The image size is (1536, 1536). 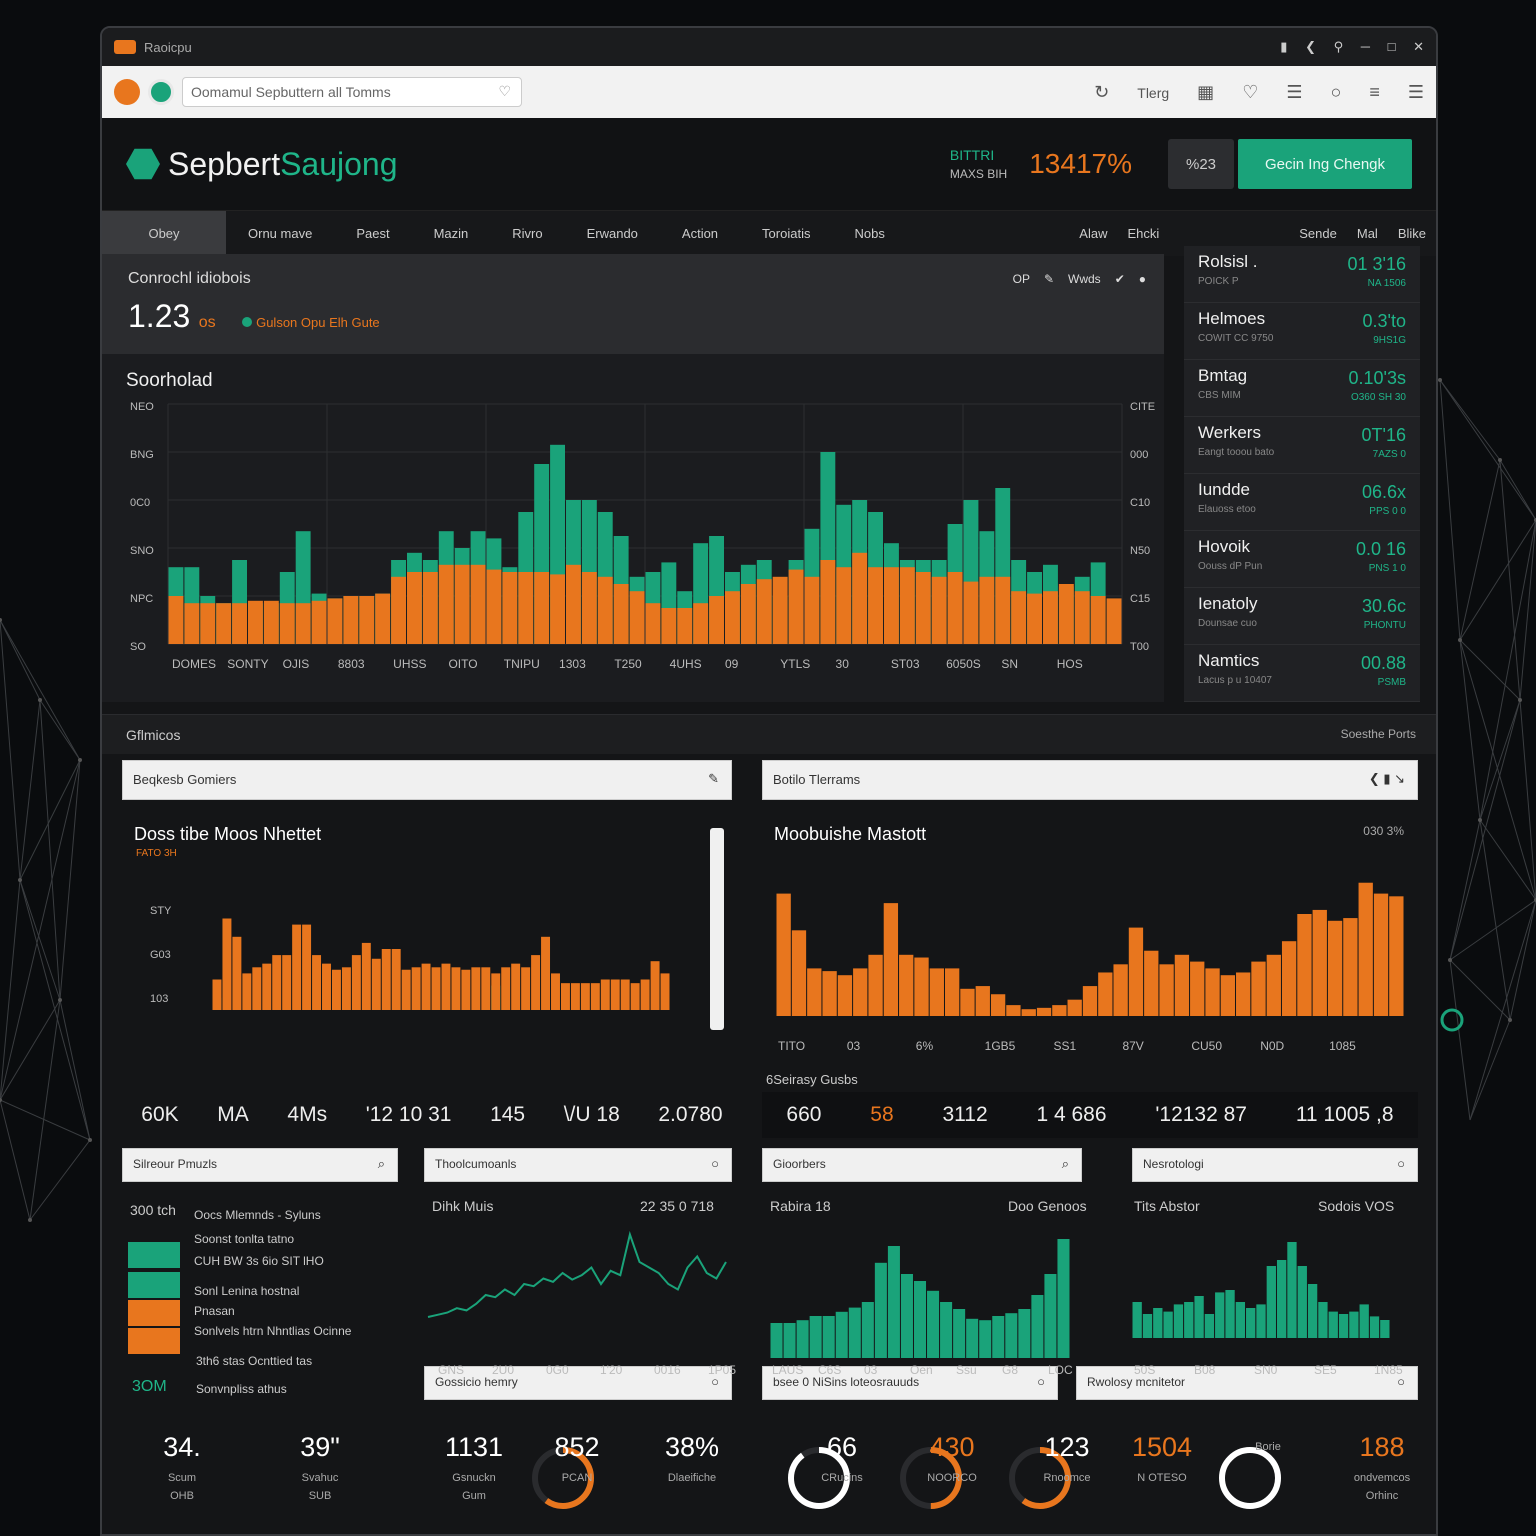 I want to click on kpi-label: Dlaeifiche, so click(x=692, y=1478).